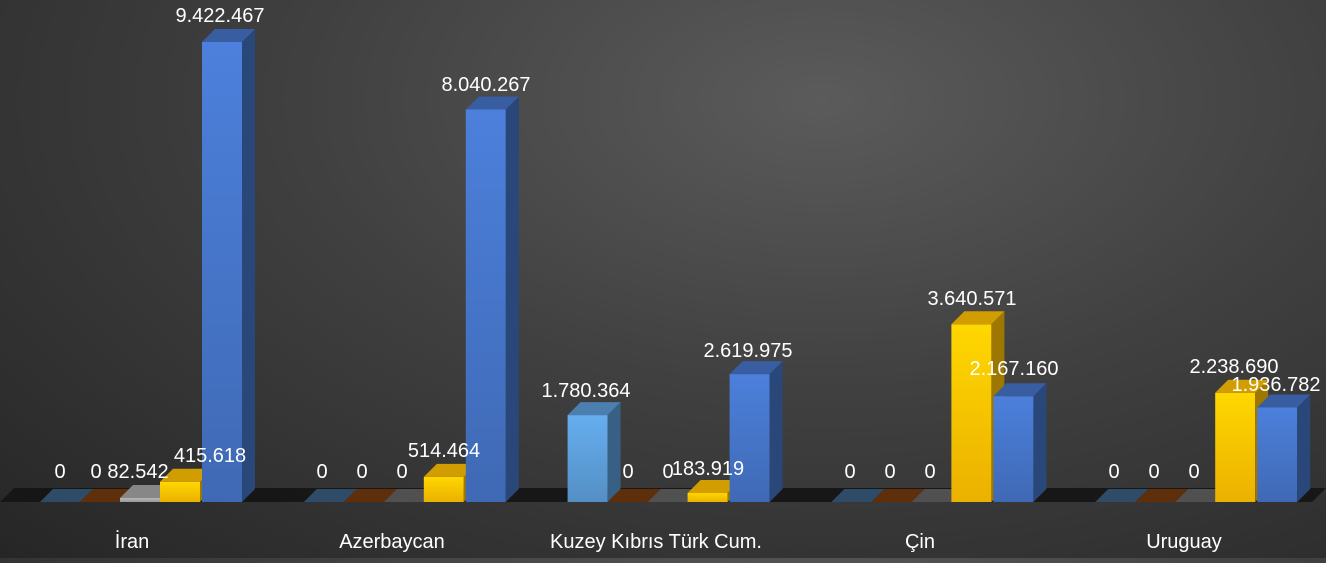  What do you see at coordinates (1276, 385) in the screenshot?
I see `data-label: 1.936.782` at bounding box center [1276, 385].